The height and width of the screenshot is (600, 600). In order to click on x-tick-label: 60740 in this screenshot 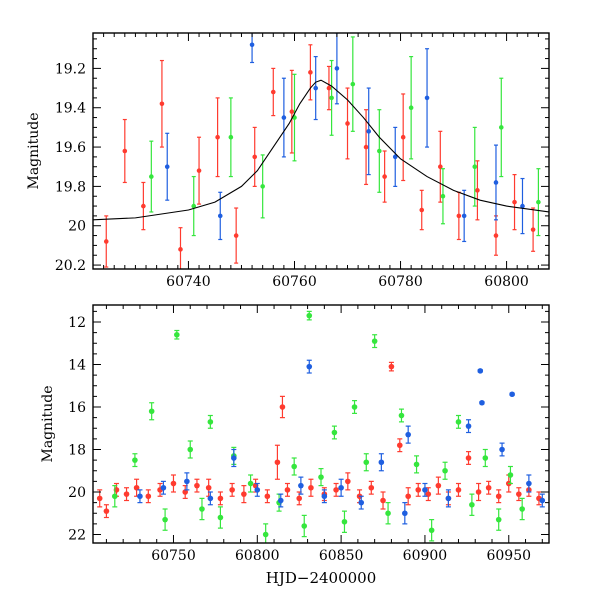, I will do `click(188, 282)`.